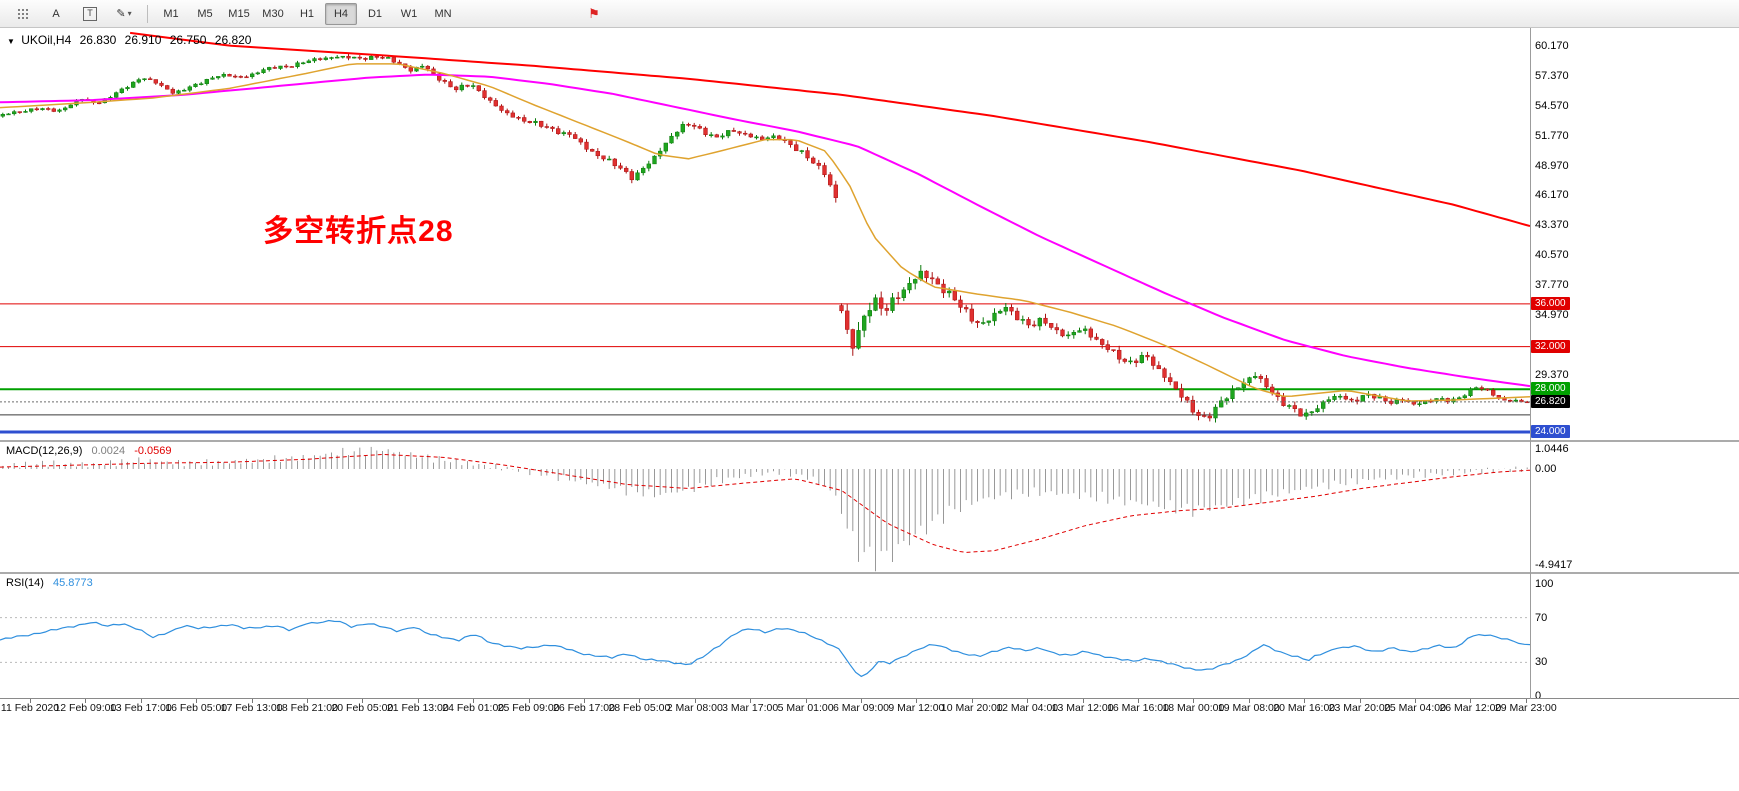  I want to click on symbol-ohlc-header: ▼ UKOil,H4 26.830 26.910 26.750 26.820, so click(131, 40).